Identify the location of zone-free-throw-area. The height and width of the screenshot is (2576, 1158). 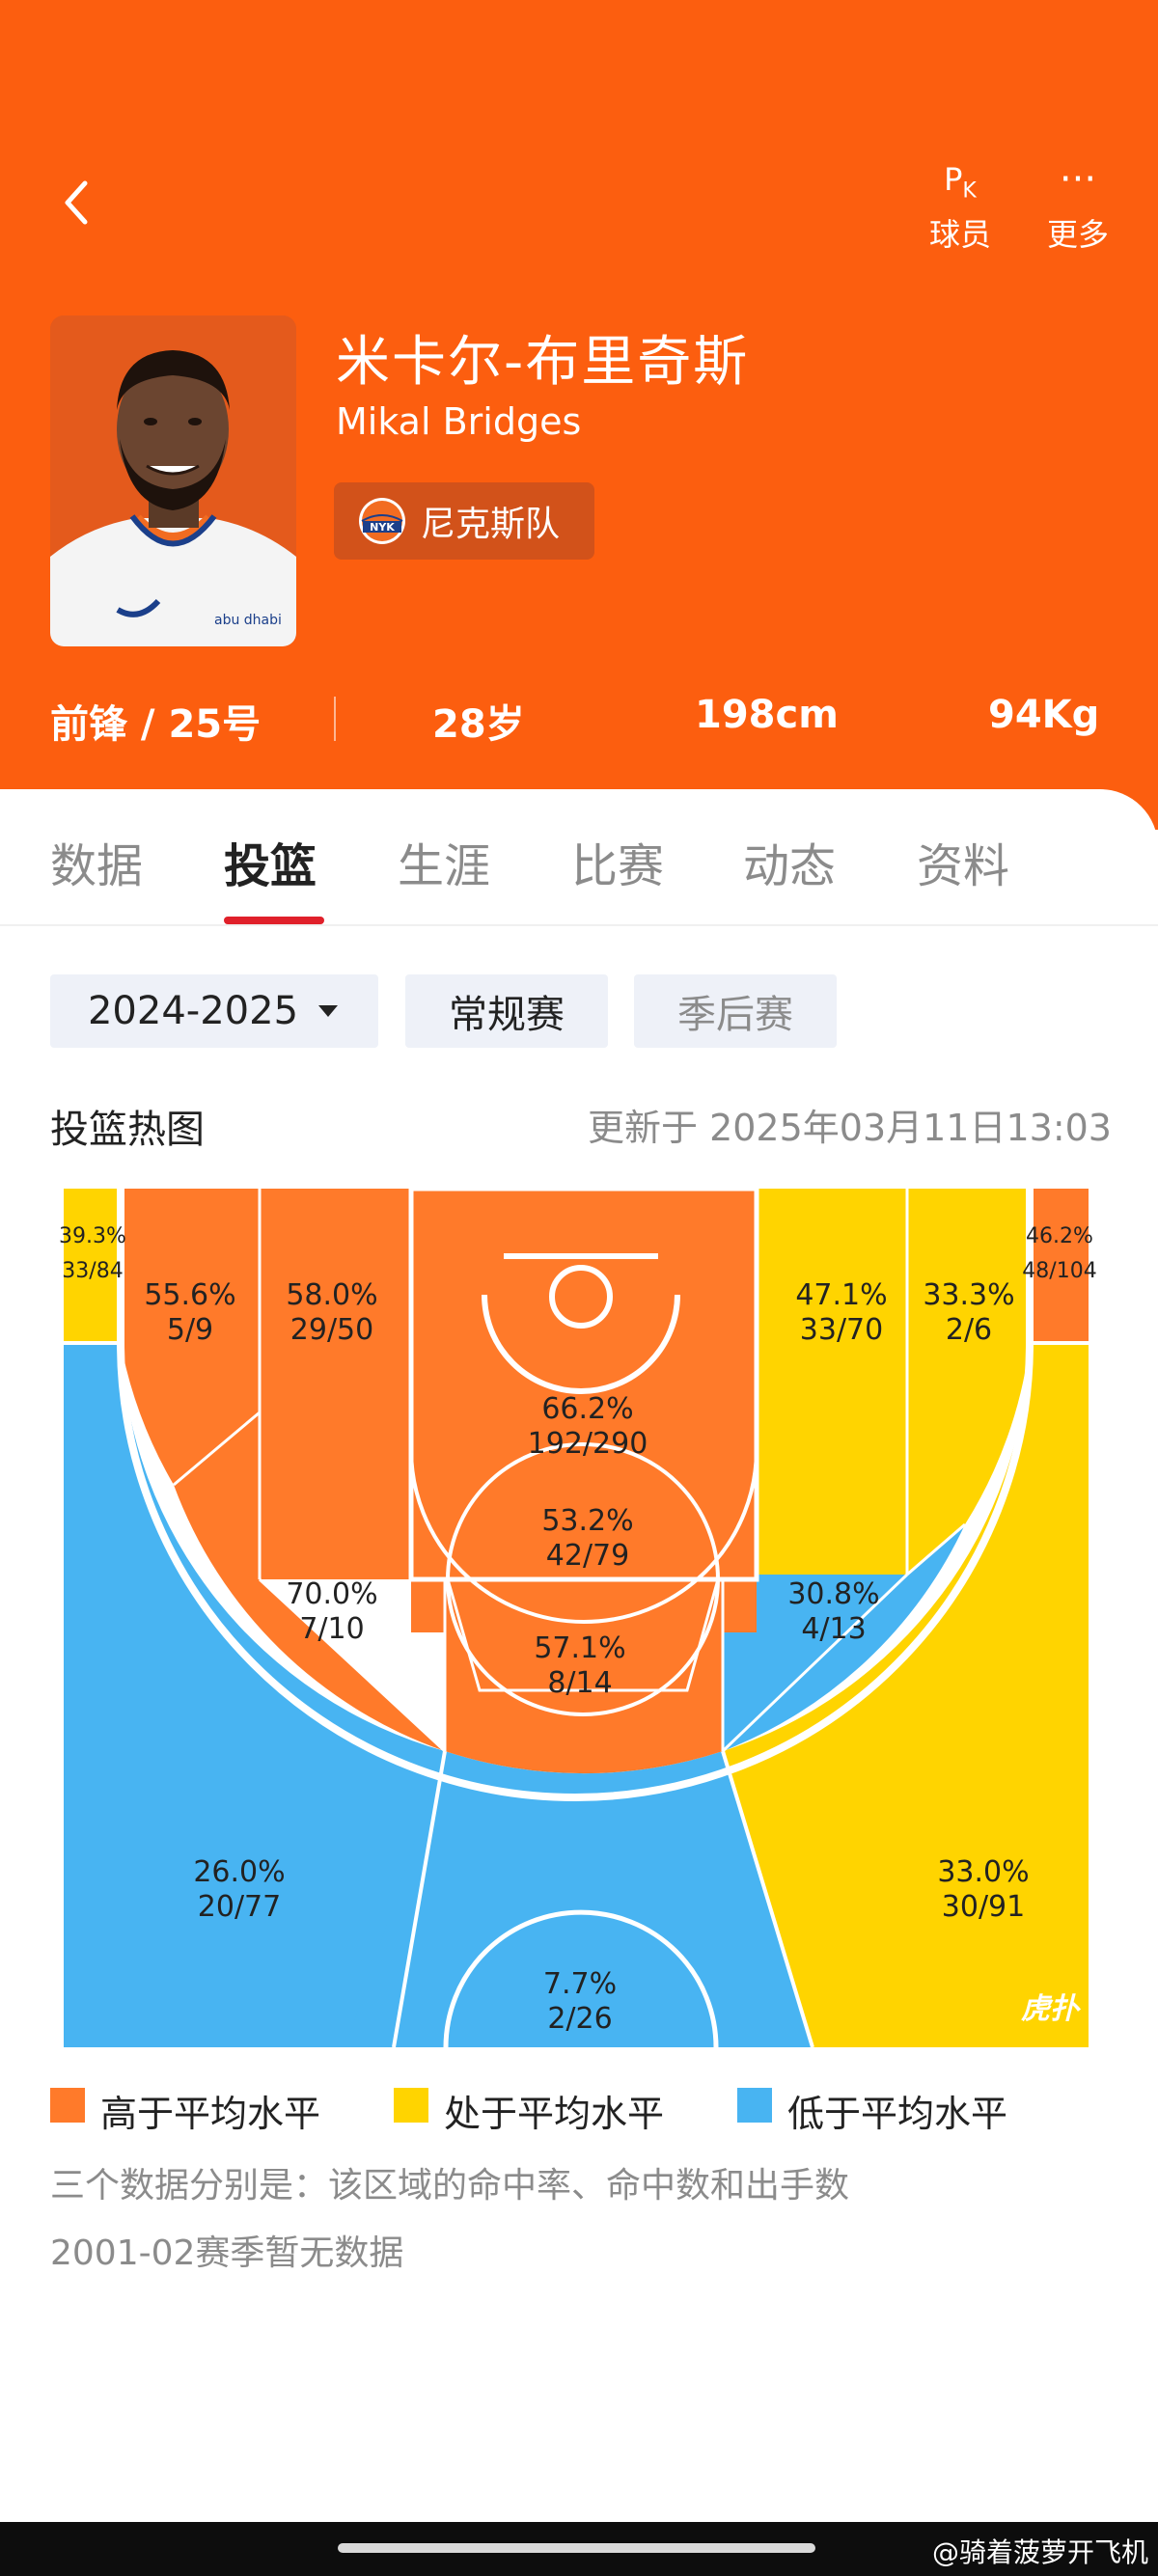
(584, 1606).